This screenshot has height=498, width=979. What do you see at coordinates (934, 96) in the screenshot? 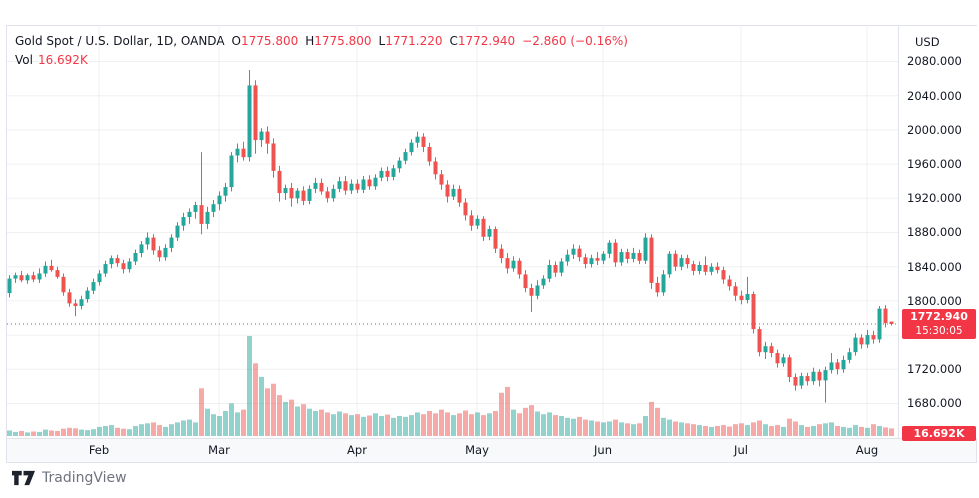
I see `price-axis-label: 2040.000` at bounding box center [934, 96].